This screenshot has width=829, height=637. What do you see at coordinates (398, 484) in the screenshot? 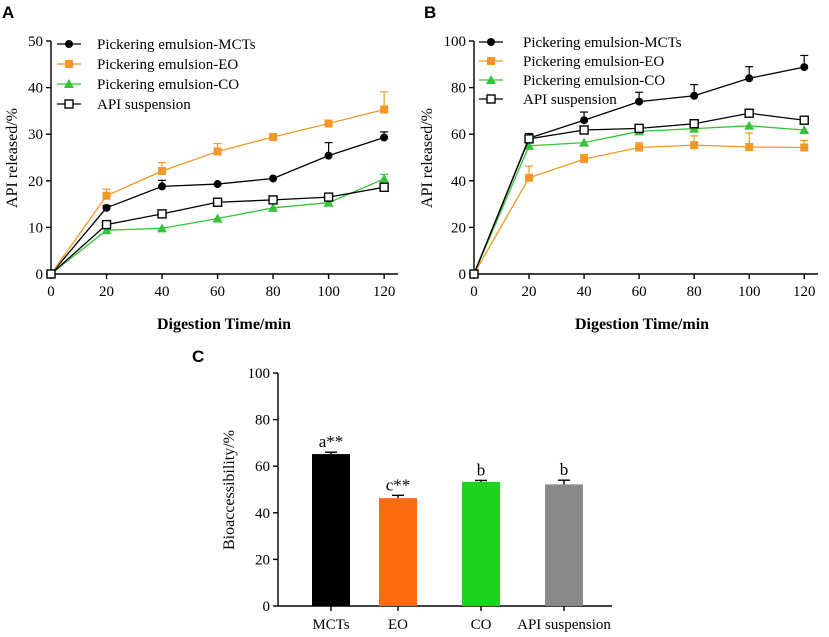
I see `significance-label: c**` at bounding box center [398, 484].